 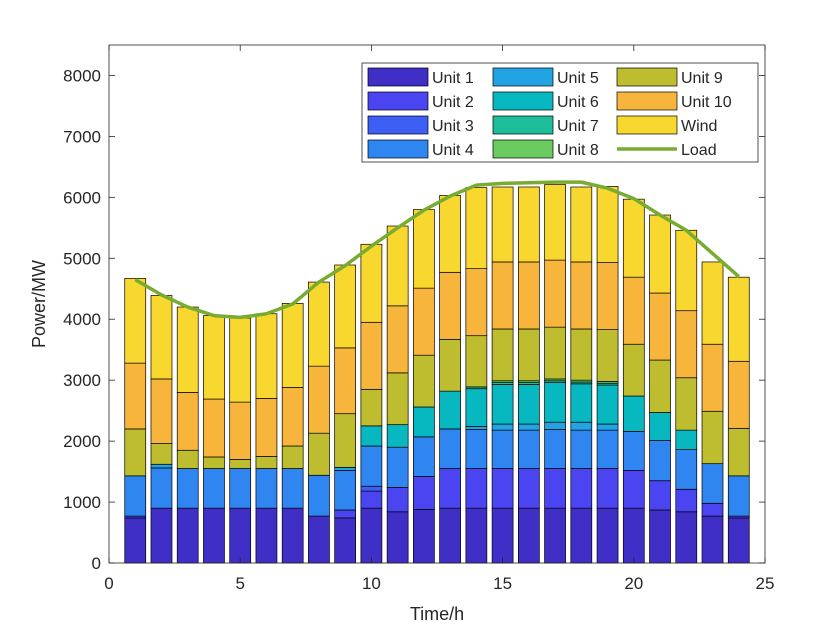 I want to click on bar-segment-unit10-t5, so click(x=240, y=430).